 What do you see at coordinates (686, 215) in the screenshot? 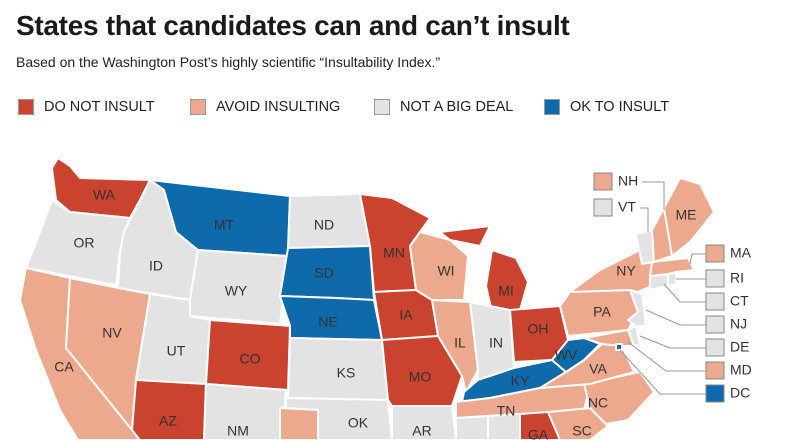
I see `label-ME: ME` at bounding box center [686, 215].